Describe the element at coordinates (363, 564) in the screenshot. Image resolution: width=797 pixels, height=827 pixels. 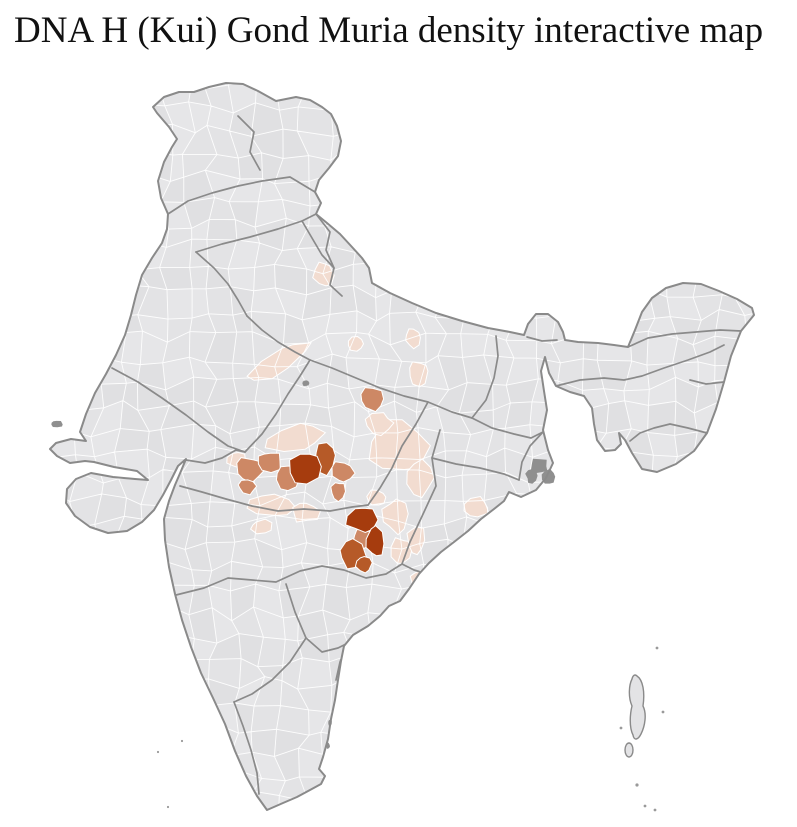
I see `district-high` at that location.